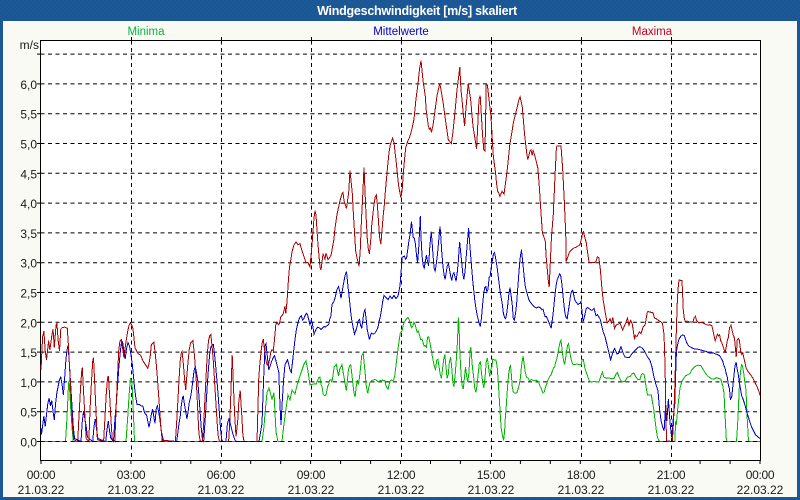 The image size is (800, 500). I want to click on svg-text: 5,0, so click(28, 145).